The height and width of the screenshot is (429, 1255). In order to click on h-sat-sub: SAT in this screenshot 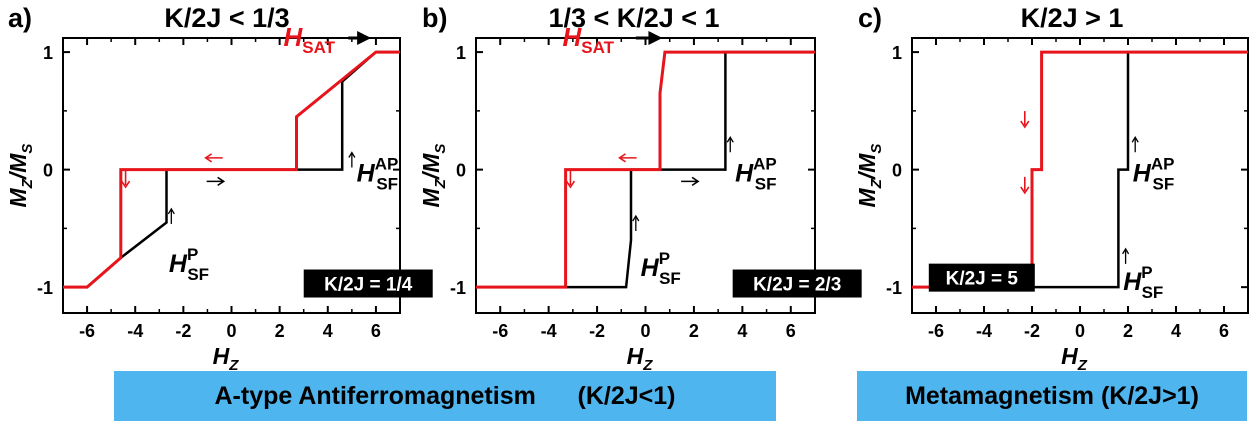, I will do `click(597, 47)`.